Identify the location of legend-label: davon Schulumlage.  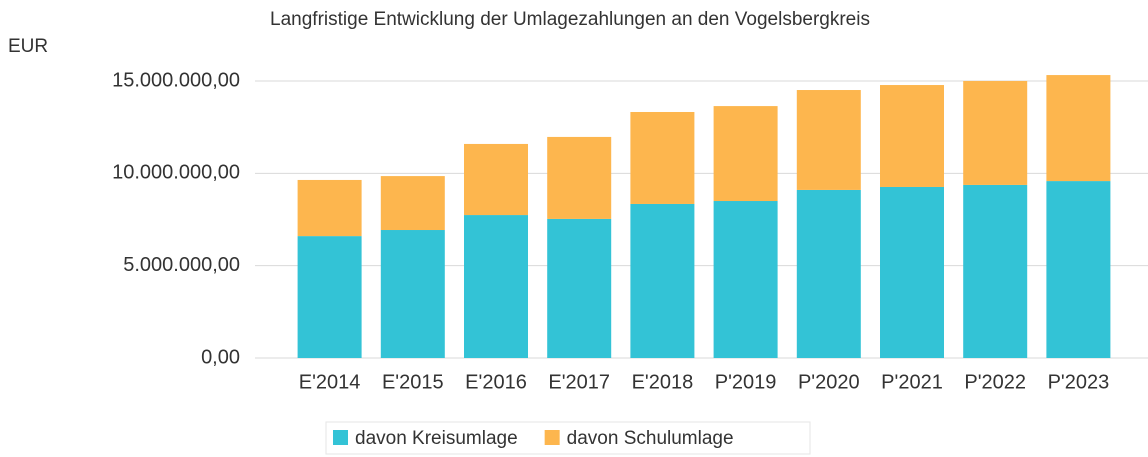
(650, 438).